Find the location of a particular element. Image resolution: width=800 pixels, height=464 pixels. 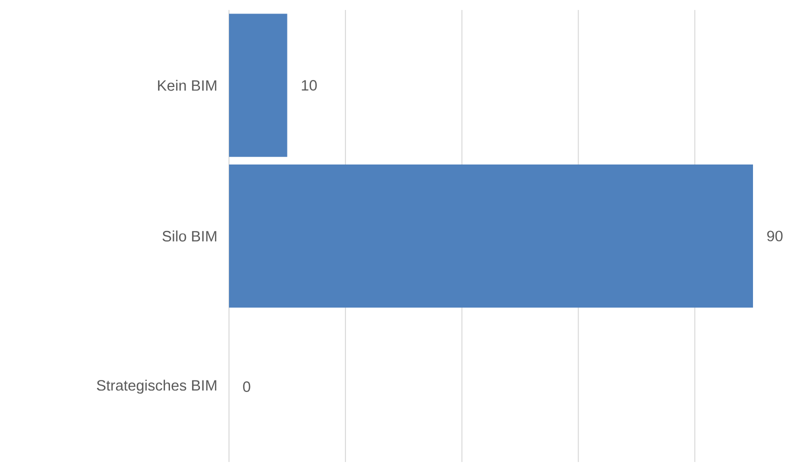

y-tick-label: Silo BIM is located at coordinates (189, 236).